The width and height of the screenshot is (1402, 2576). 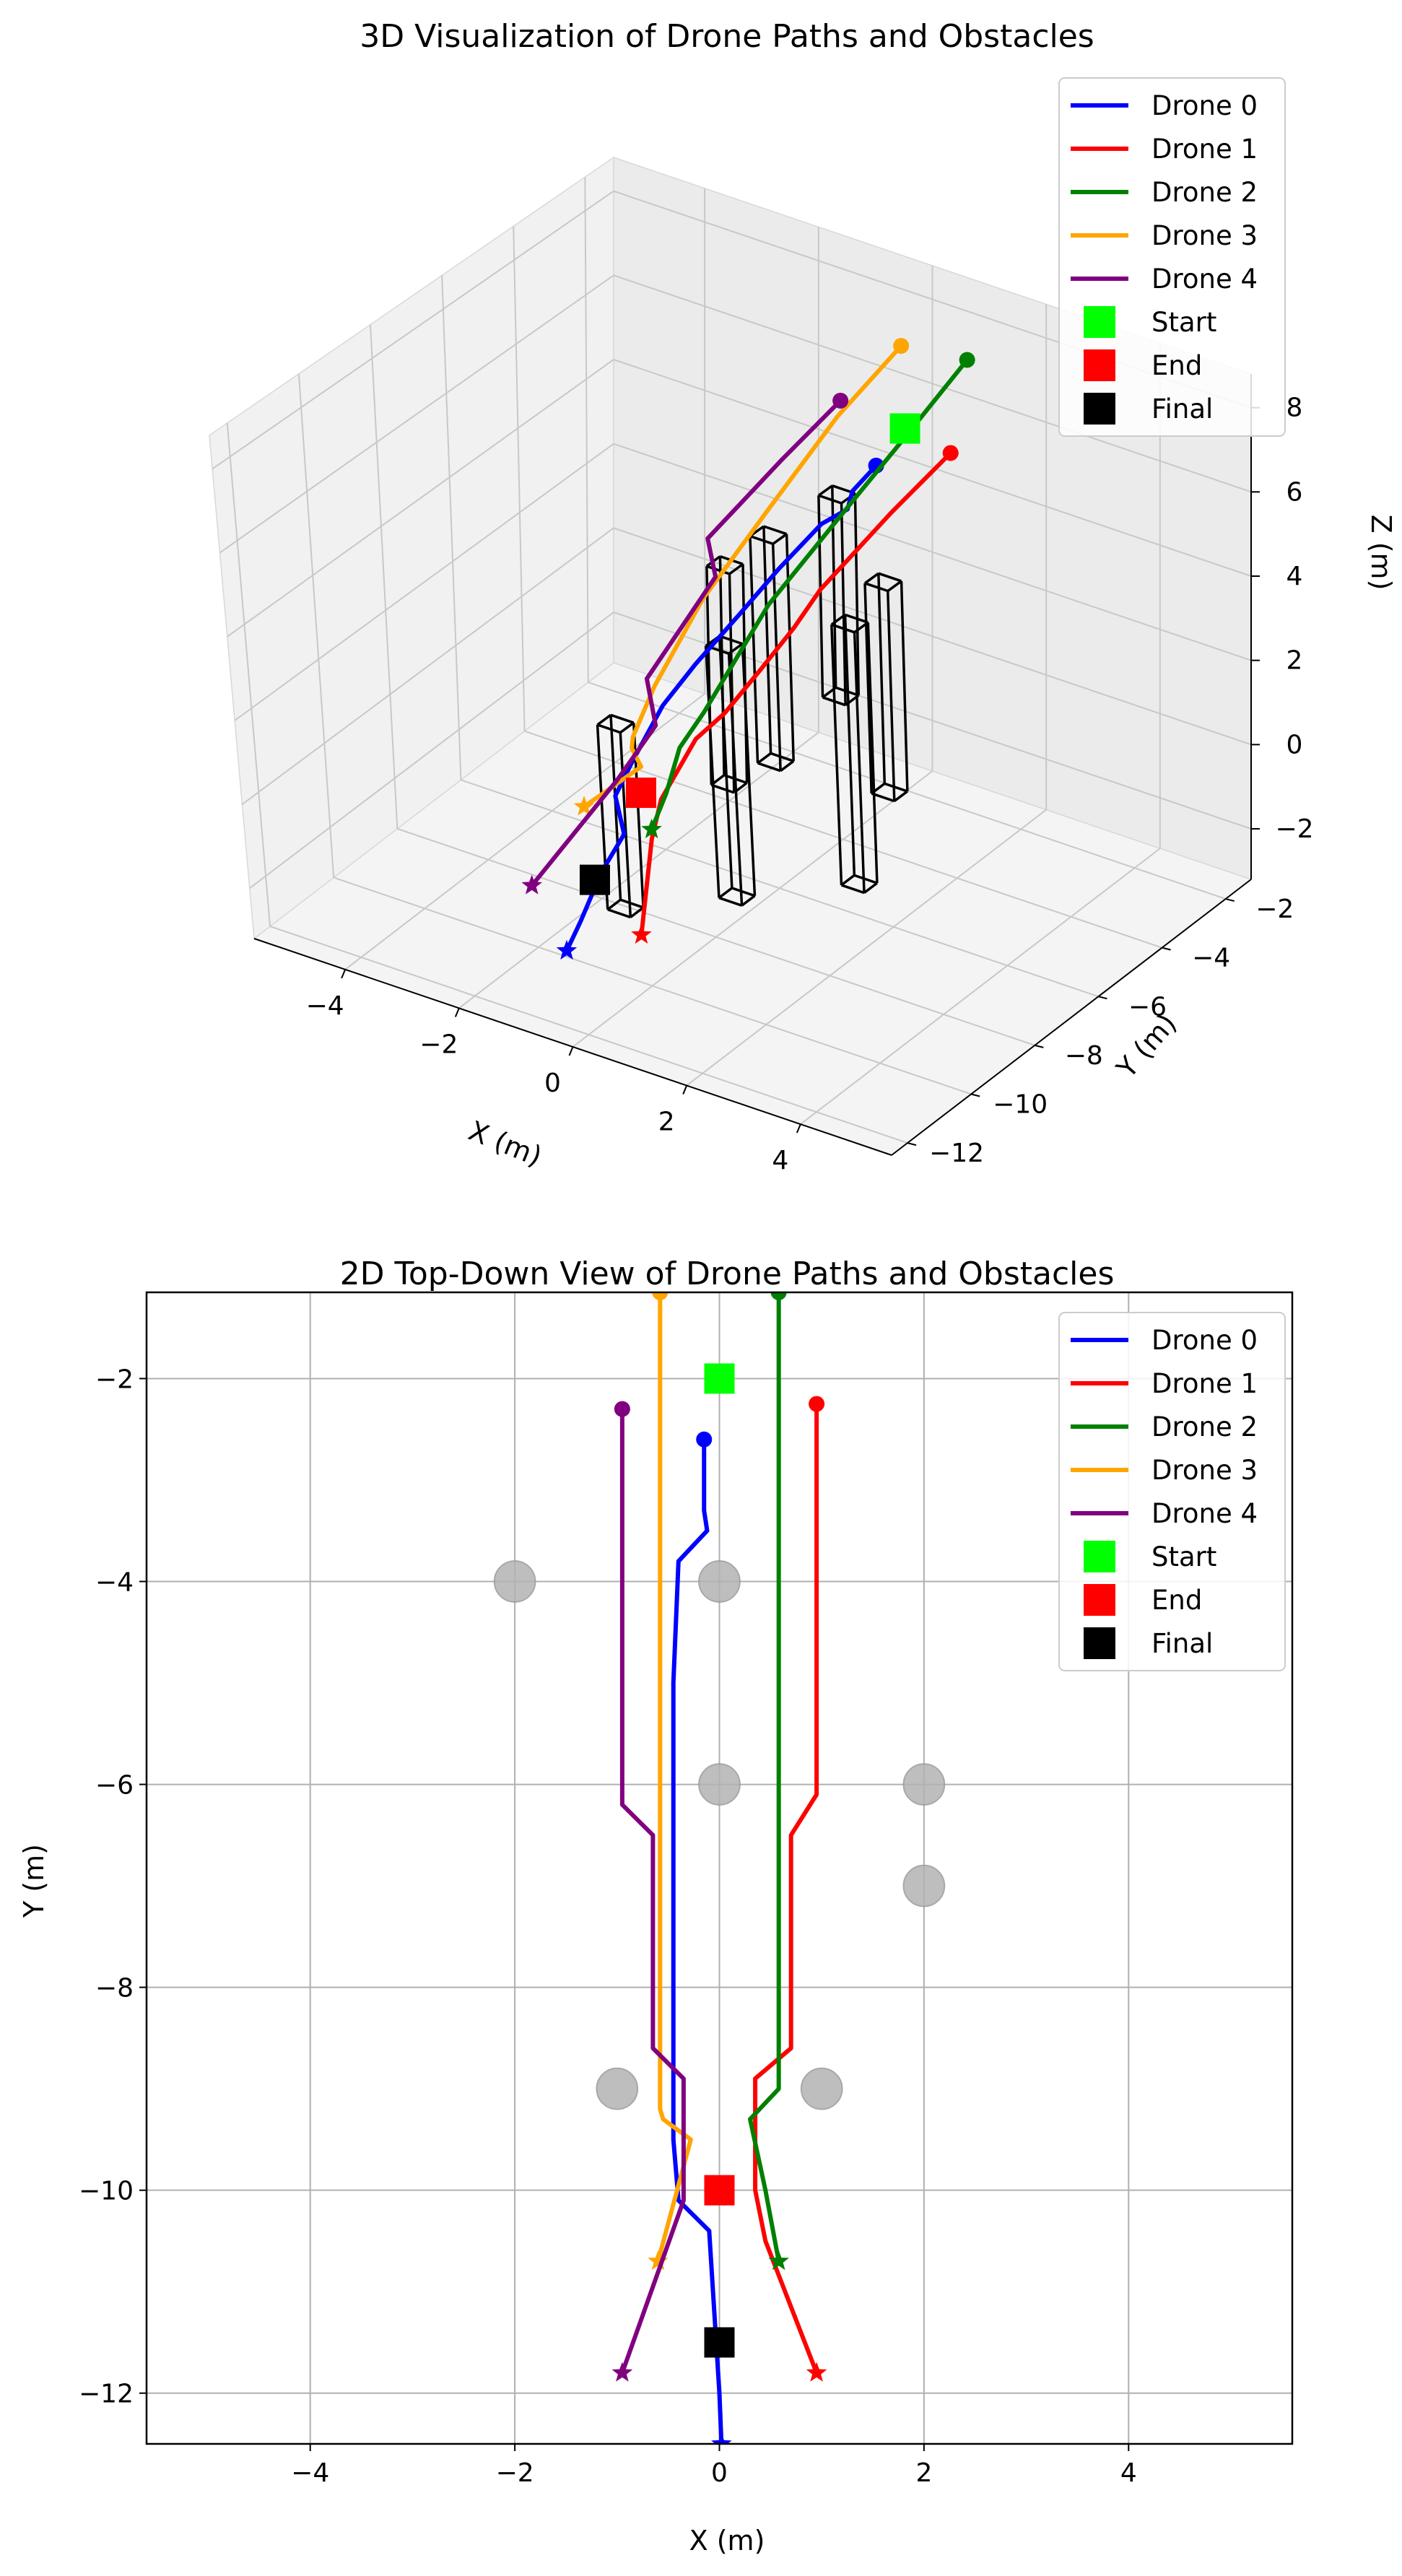 What do you see at coordinates (1294, 829) in the screenshot?
I see `chart-3d-z-tick-label: −2` at bounding box center [1294, 829].